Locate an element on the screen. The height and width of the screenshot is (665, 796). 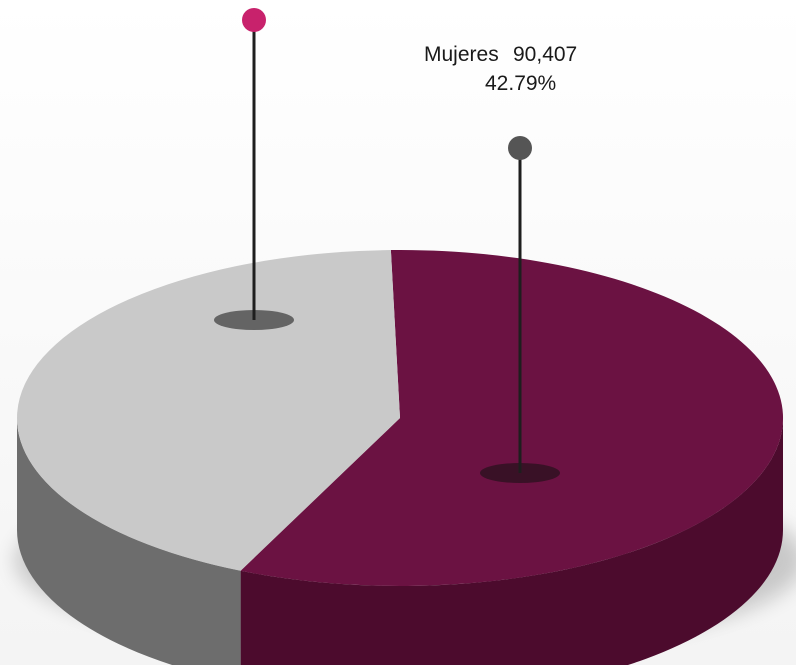
pie-side-mujeres is located at coordinates (129, 541).